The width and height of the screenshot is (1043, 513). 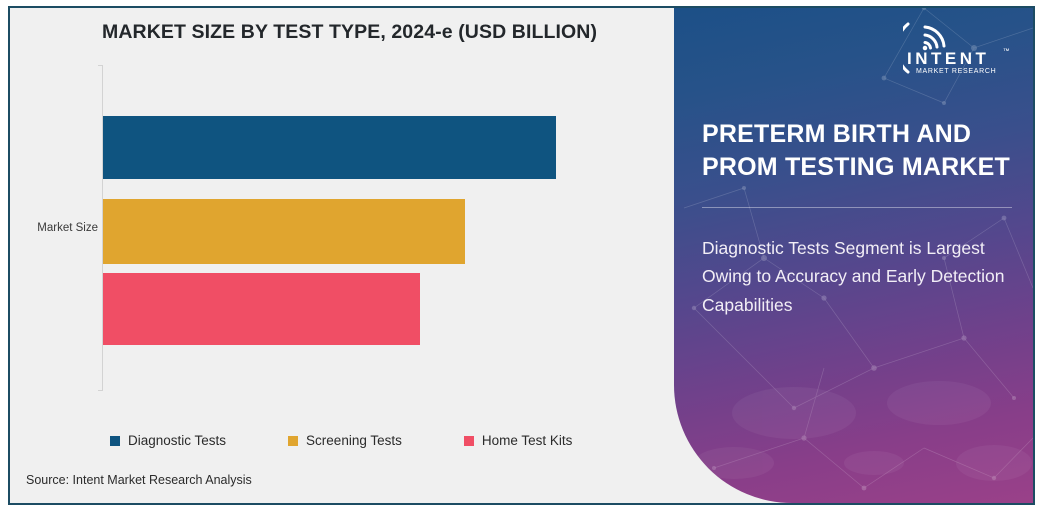 What do you see at coordinates (177, 440) in the screenshot?
I see `legend-item-label: Diagnostic Tests` at bounding box center [177, 440].